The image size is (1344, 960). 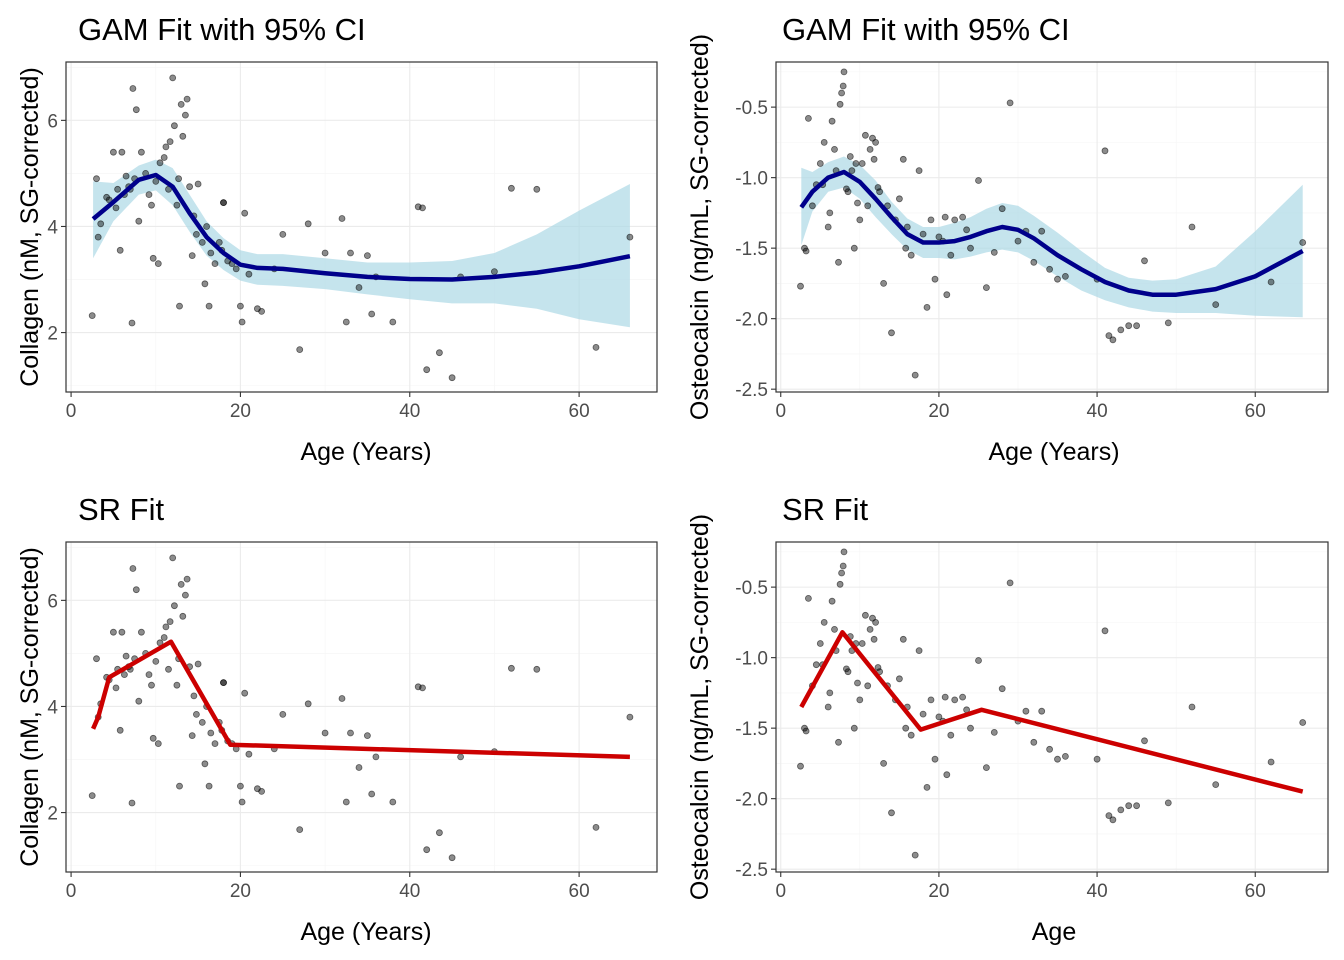 What do you see at coordinates (751, 390) in the screenshot?
I see `y-tick-label: -2.5` at bounding box center [751, 390].